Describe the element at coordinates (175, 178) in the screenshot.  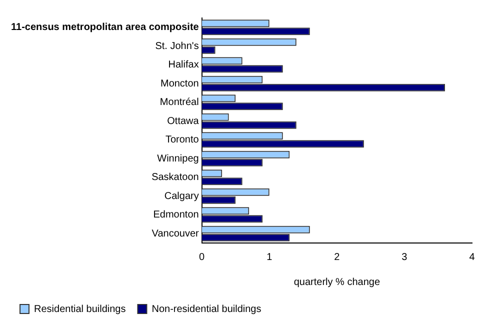
I see `y-tick-label: Saskatoon` at that location.